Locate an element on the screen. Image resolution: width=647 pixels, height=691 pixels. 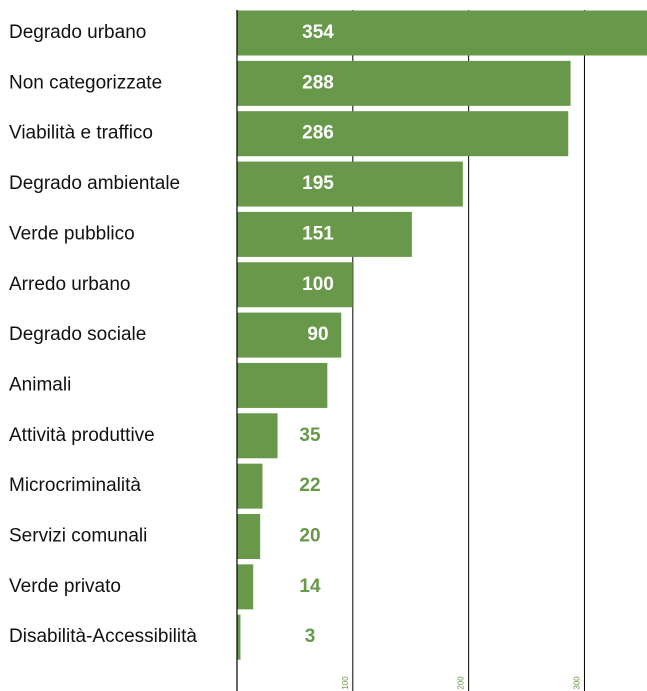
category-label: Disabilità-Accessibilità is located at coordinates (103, 636).